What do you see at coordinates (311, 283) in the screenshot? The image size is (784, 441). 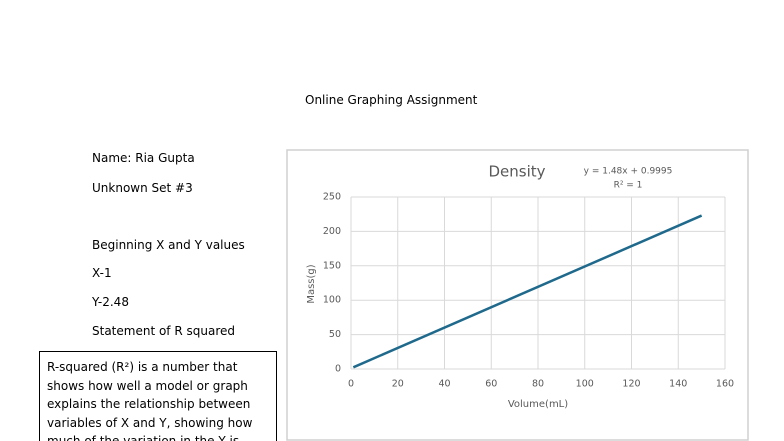 I see `y-axis-label: Mass(g)` at bounding box center [311, 283].